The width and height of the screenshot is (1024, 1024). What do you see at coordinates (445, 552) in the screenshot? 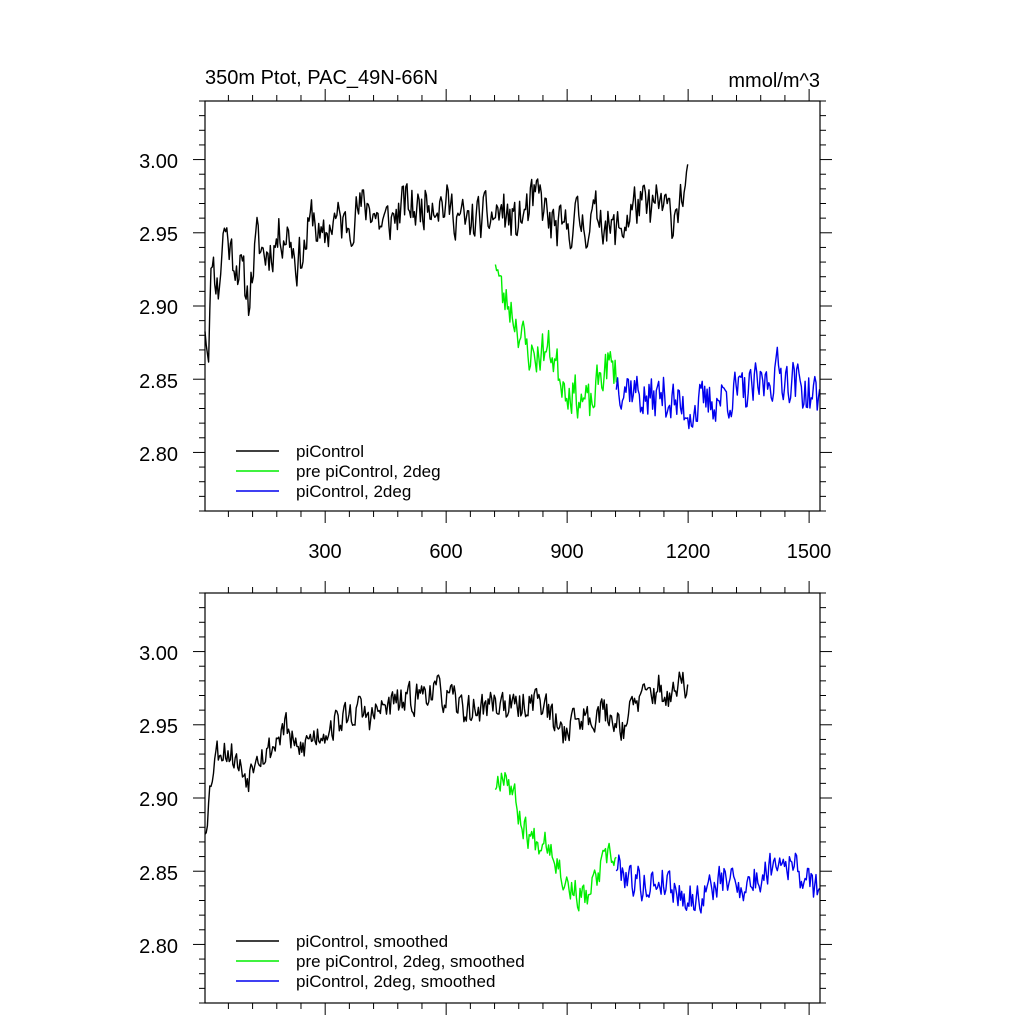
I see `top-x-tick-label: 600` at bounding box center [445, 552].